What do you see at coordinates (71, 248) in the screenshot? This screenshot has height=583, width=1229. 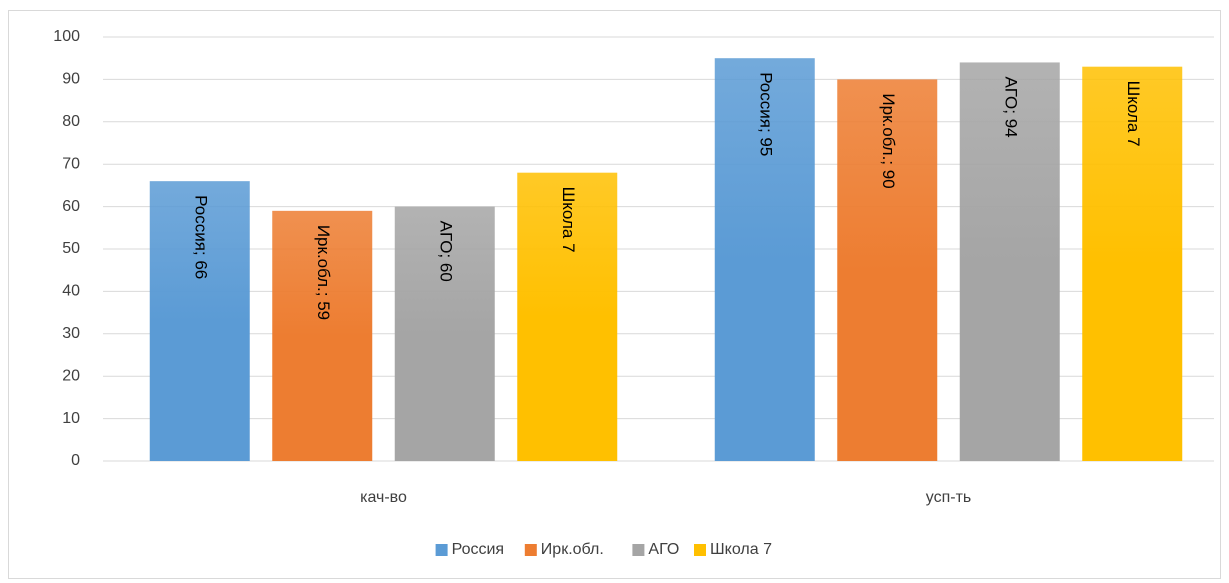 I see `y-tick-label: 50` at bounding box center [71, 248].